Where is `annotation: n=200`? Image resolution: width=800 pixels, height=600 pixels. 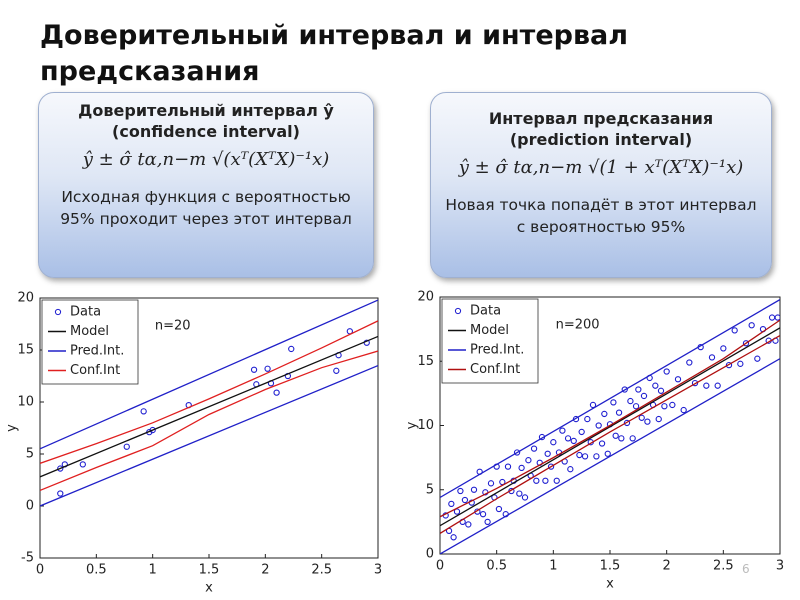
annotation: n=200 is located at coordinates (578, 325).